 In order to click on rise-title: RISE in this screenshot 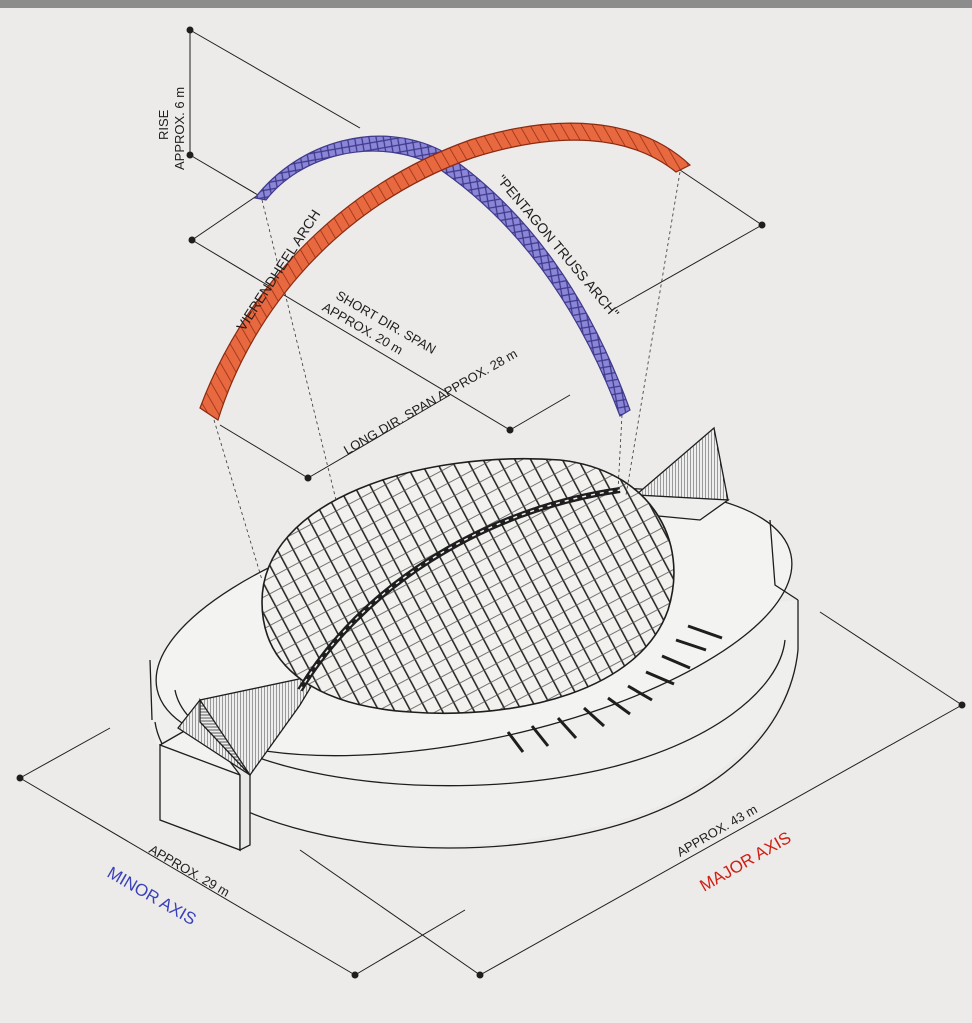, I will do `click(163, 124)`.